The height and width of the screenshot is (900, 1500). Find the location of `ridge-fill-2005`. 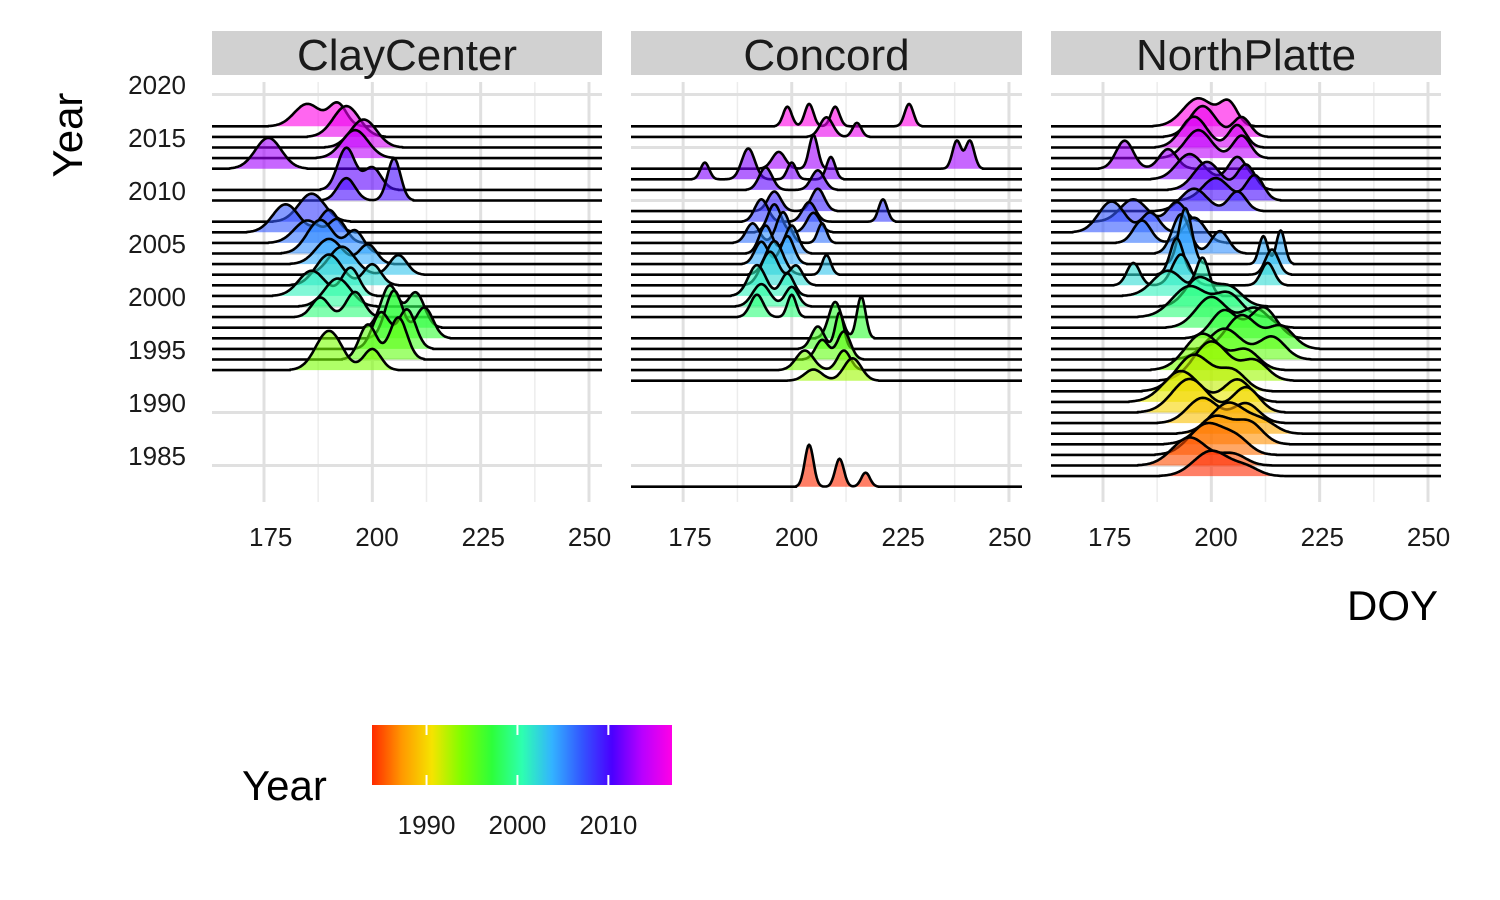

ridge-fill-2005 is located at coordinates (331, 236).